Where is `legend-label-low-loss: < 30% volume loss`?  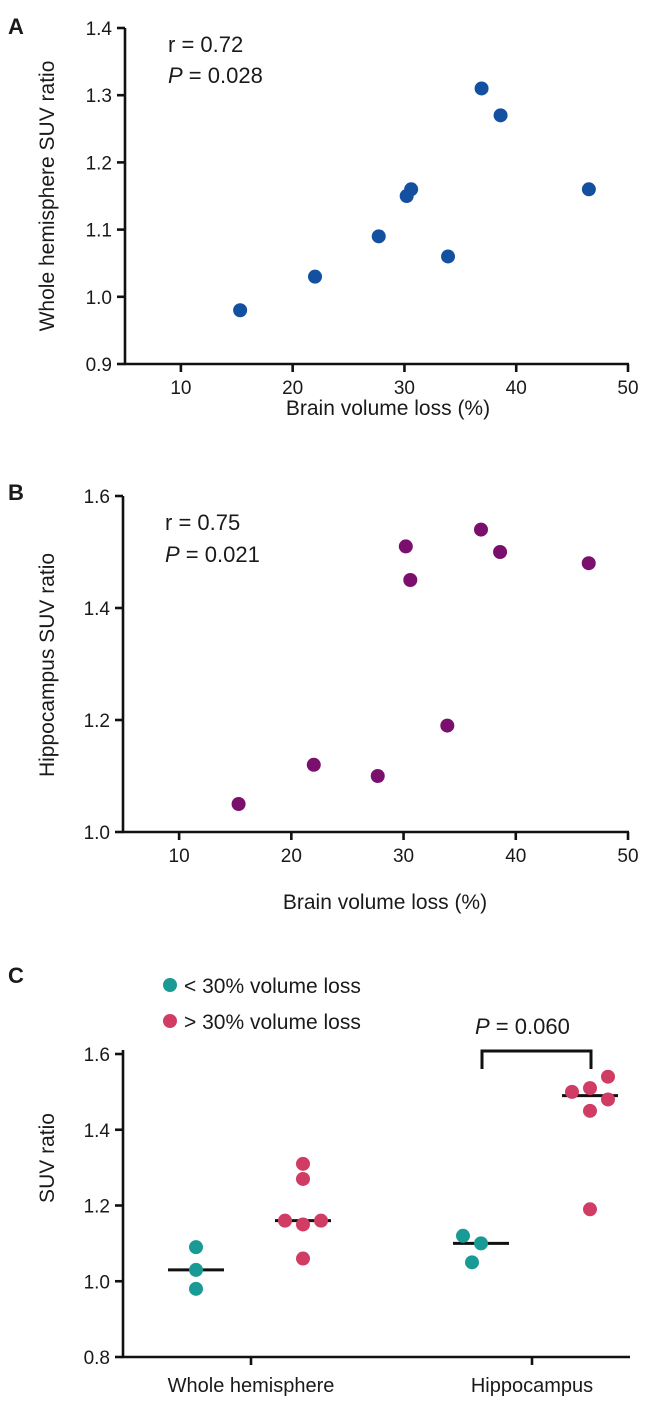
legend-label-low-loss: < 30% volume loss is located at coordinates (272, 986).